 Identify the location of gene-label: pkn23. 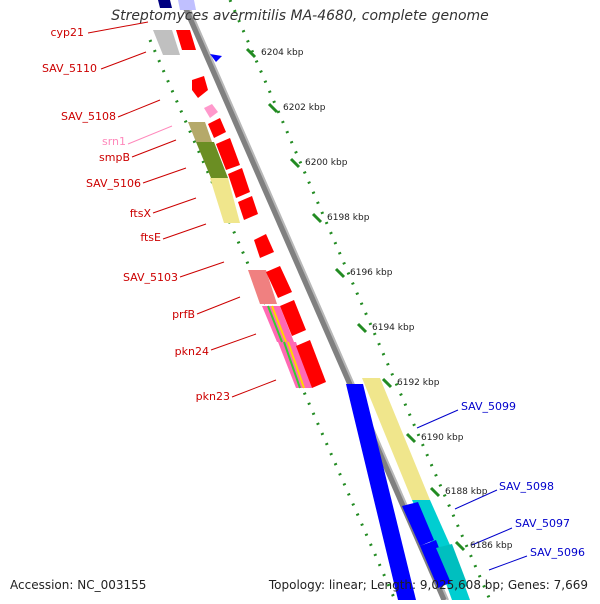
(213, 396).